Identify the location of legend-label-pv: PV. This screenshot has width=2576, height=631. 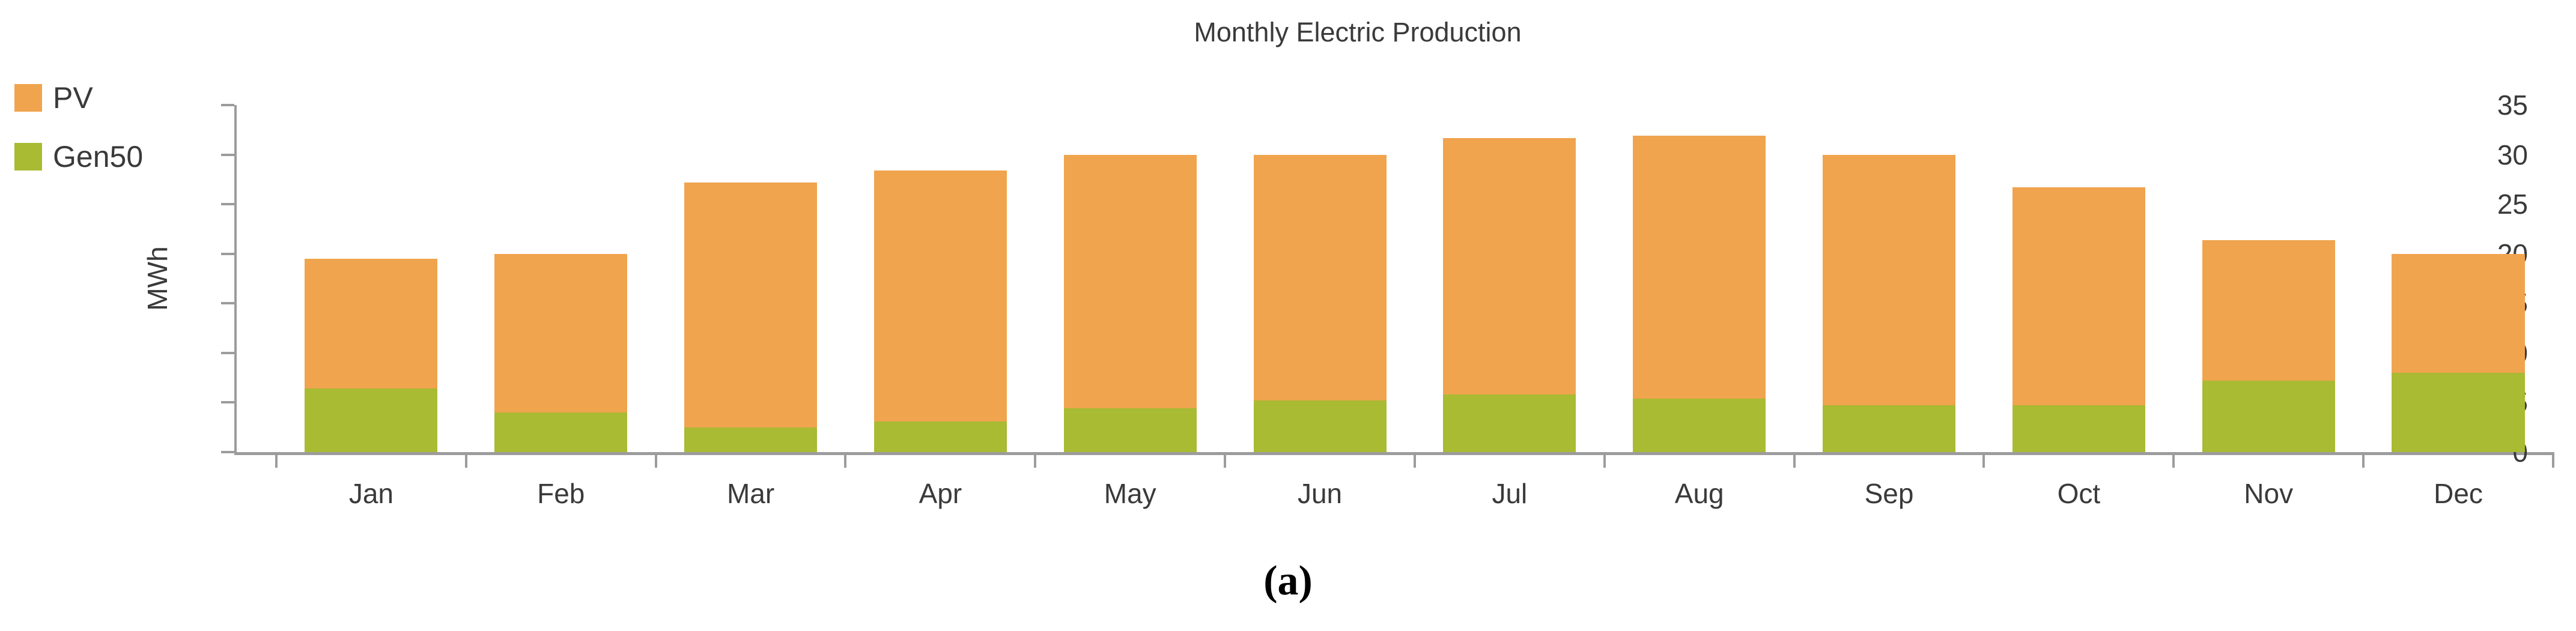
(73, 98).